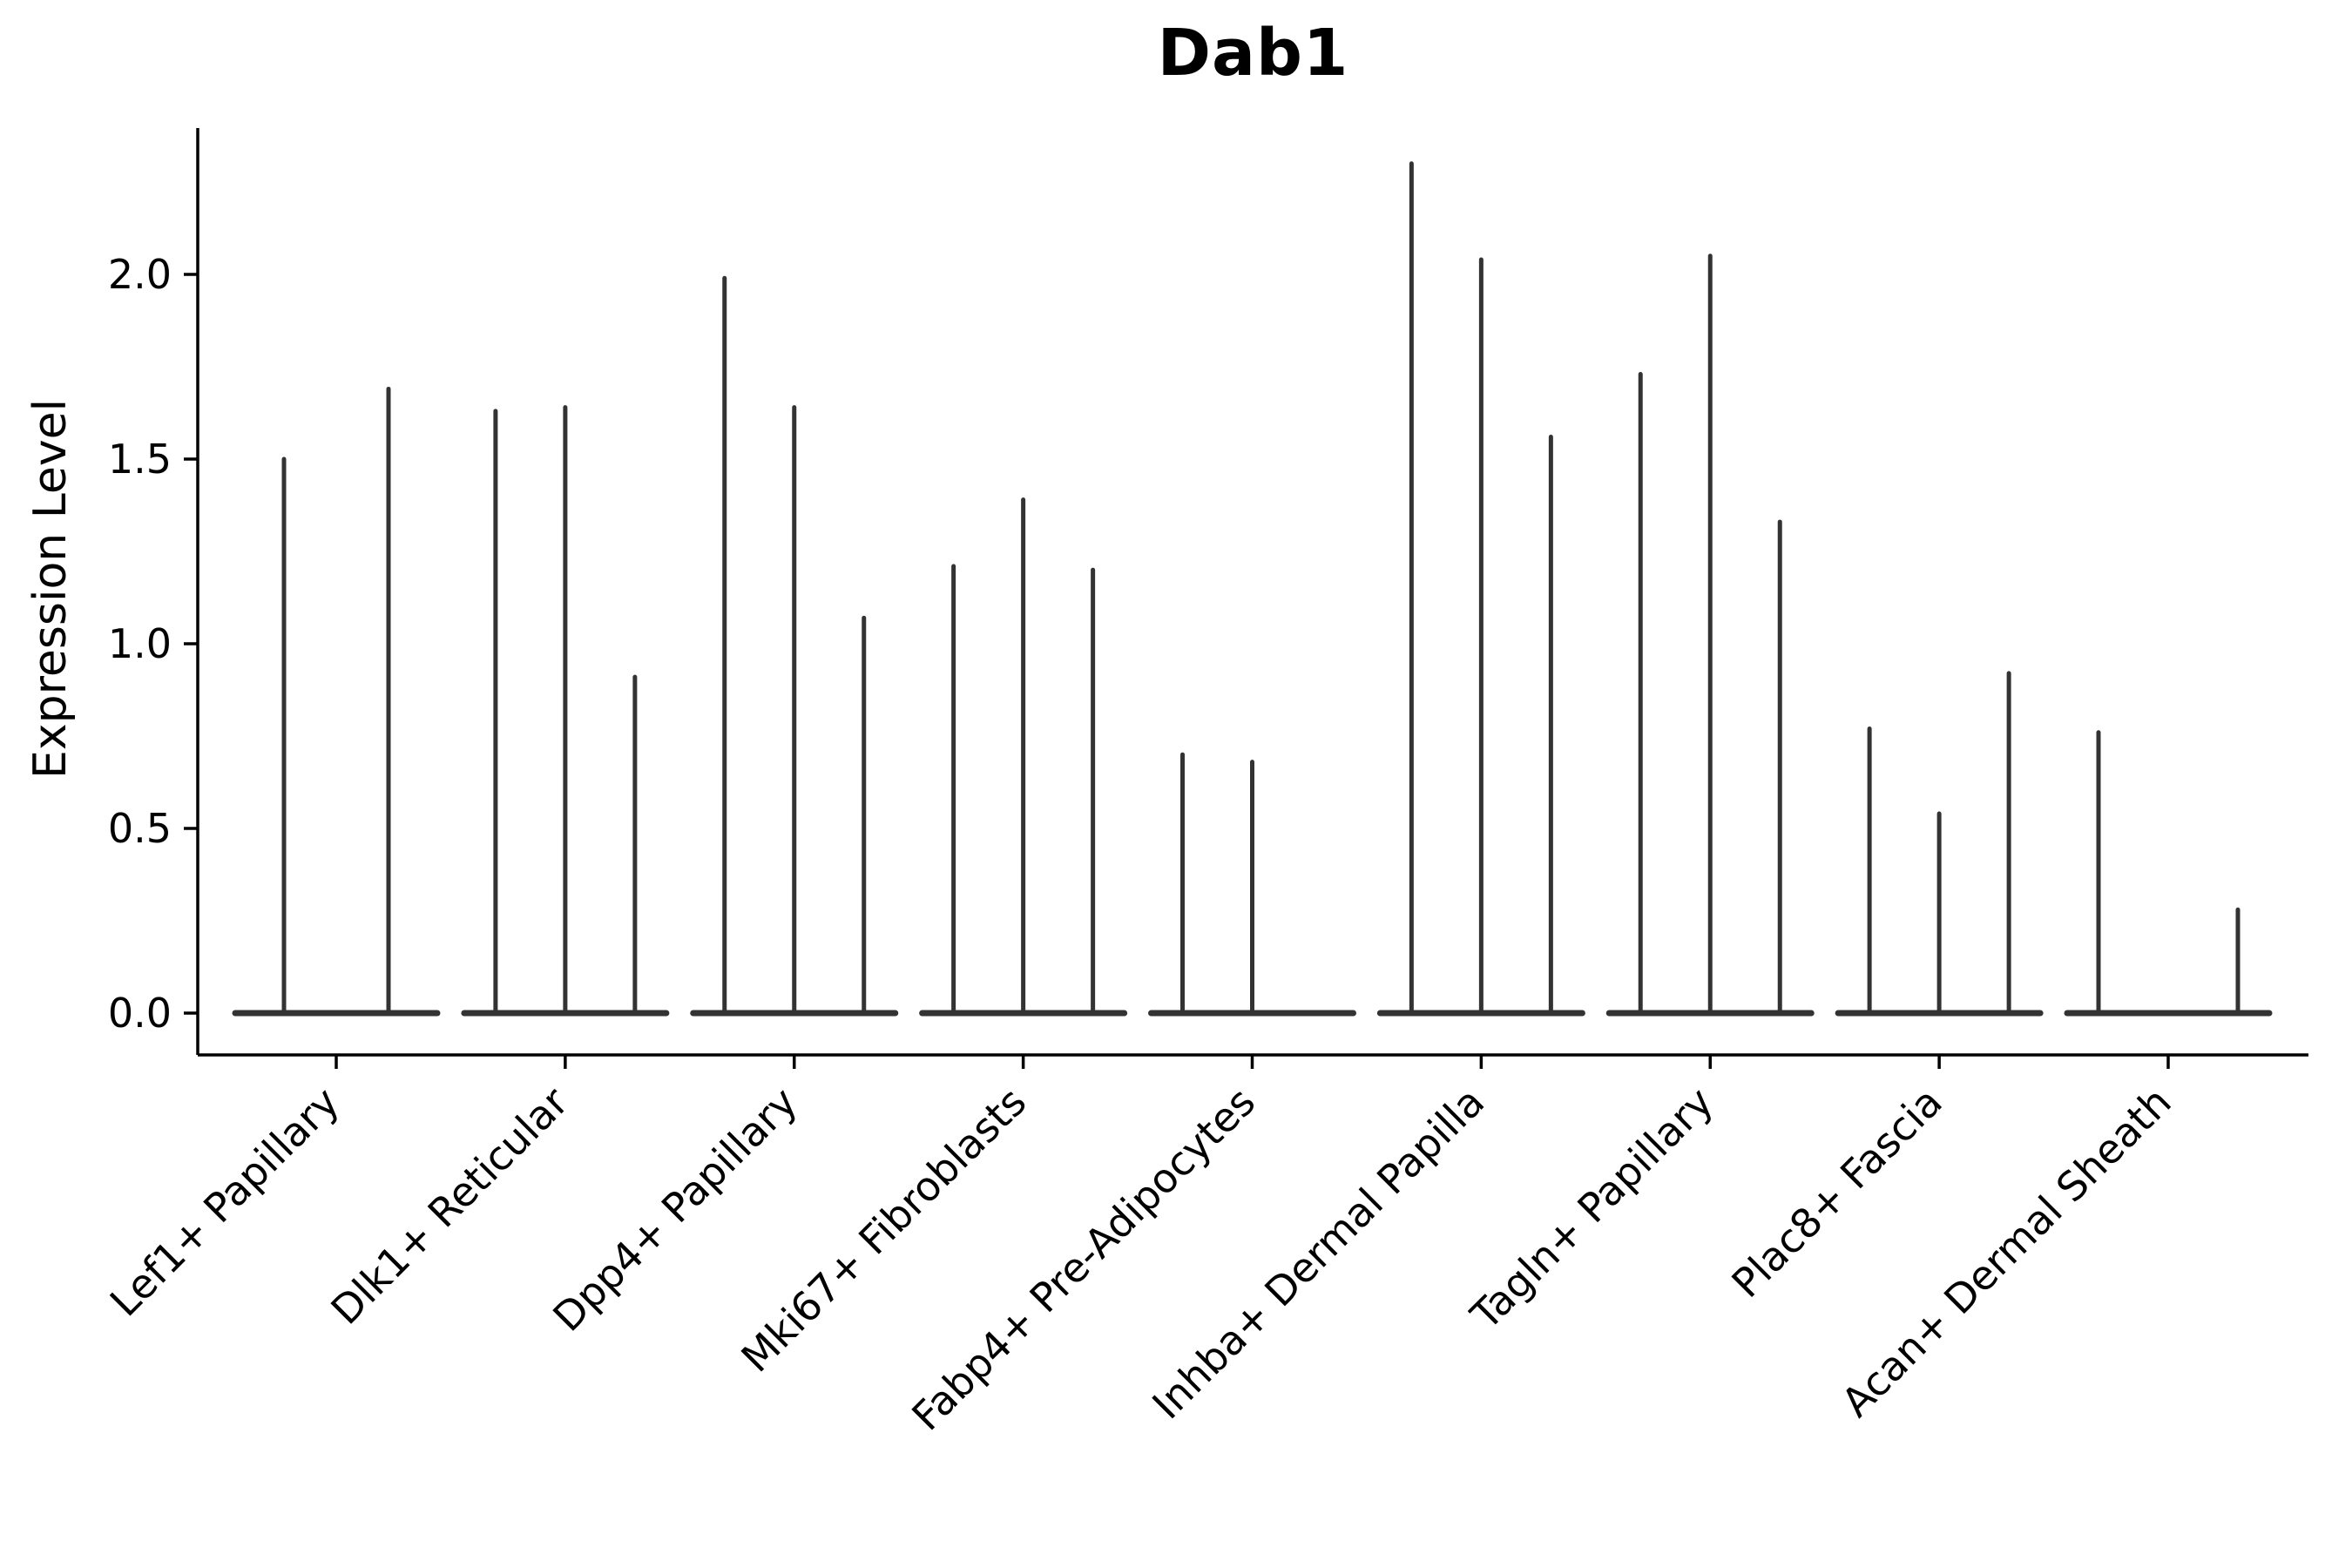  Describe the element at coordinates (1837, 1192) in the screenshot. I see `x-tick-label: Plac8+ Fascia` at that location.